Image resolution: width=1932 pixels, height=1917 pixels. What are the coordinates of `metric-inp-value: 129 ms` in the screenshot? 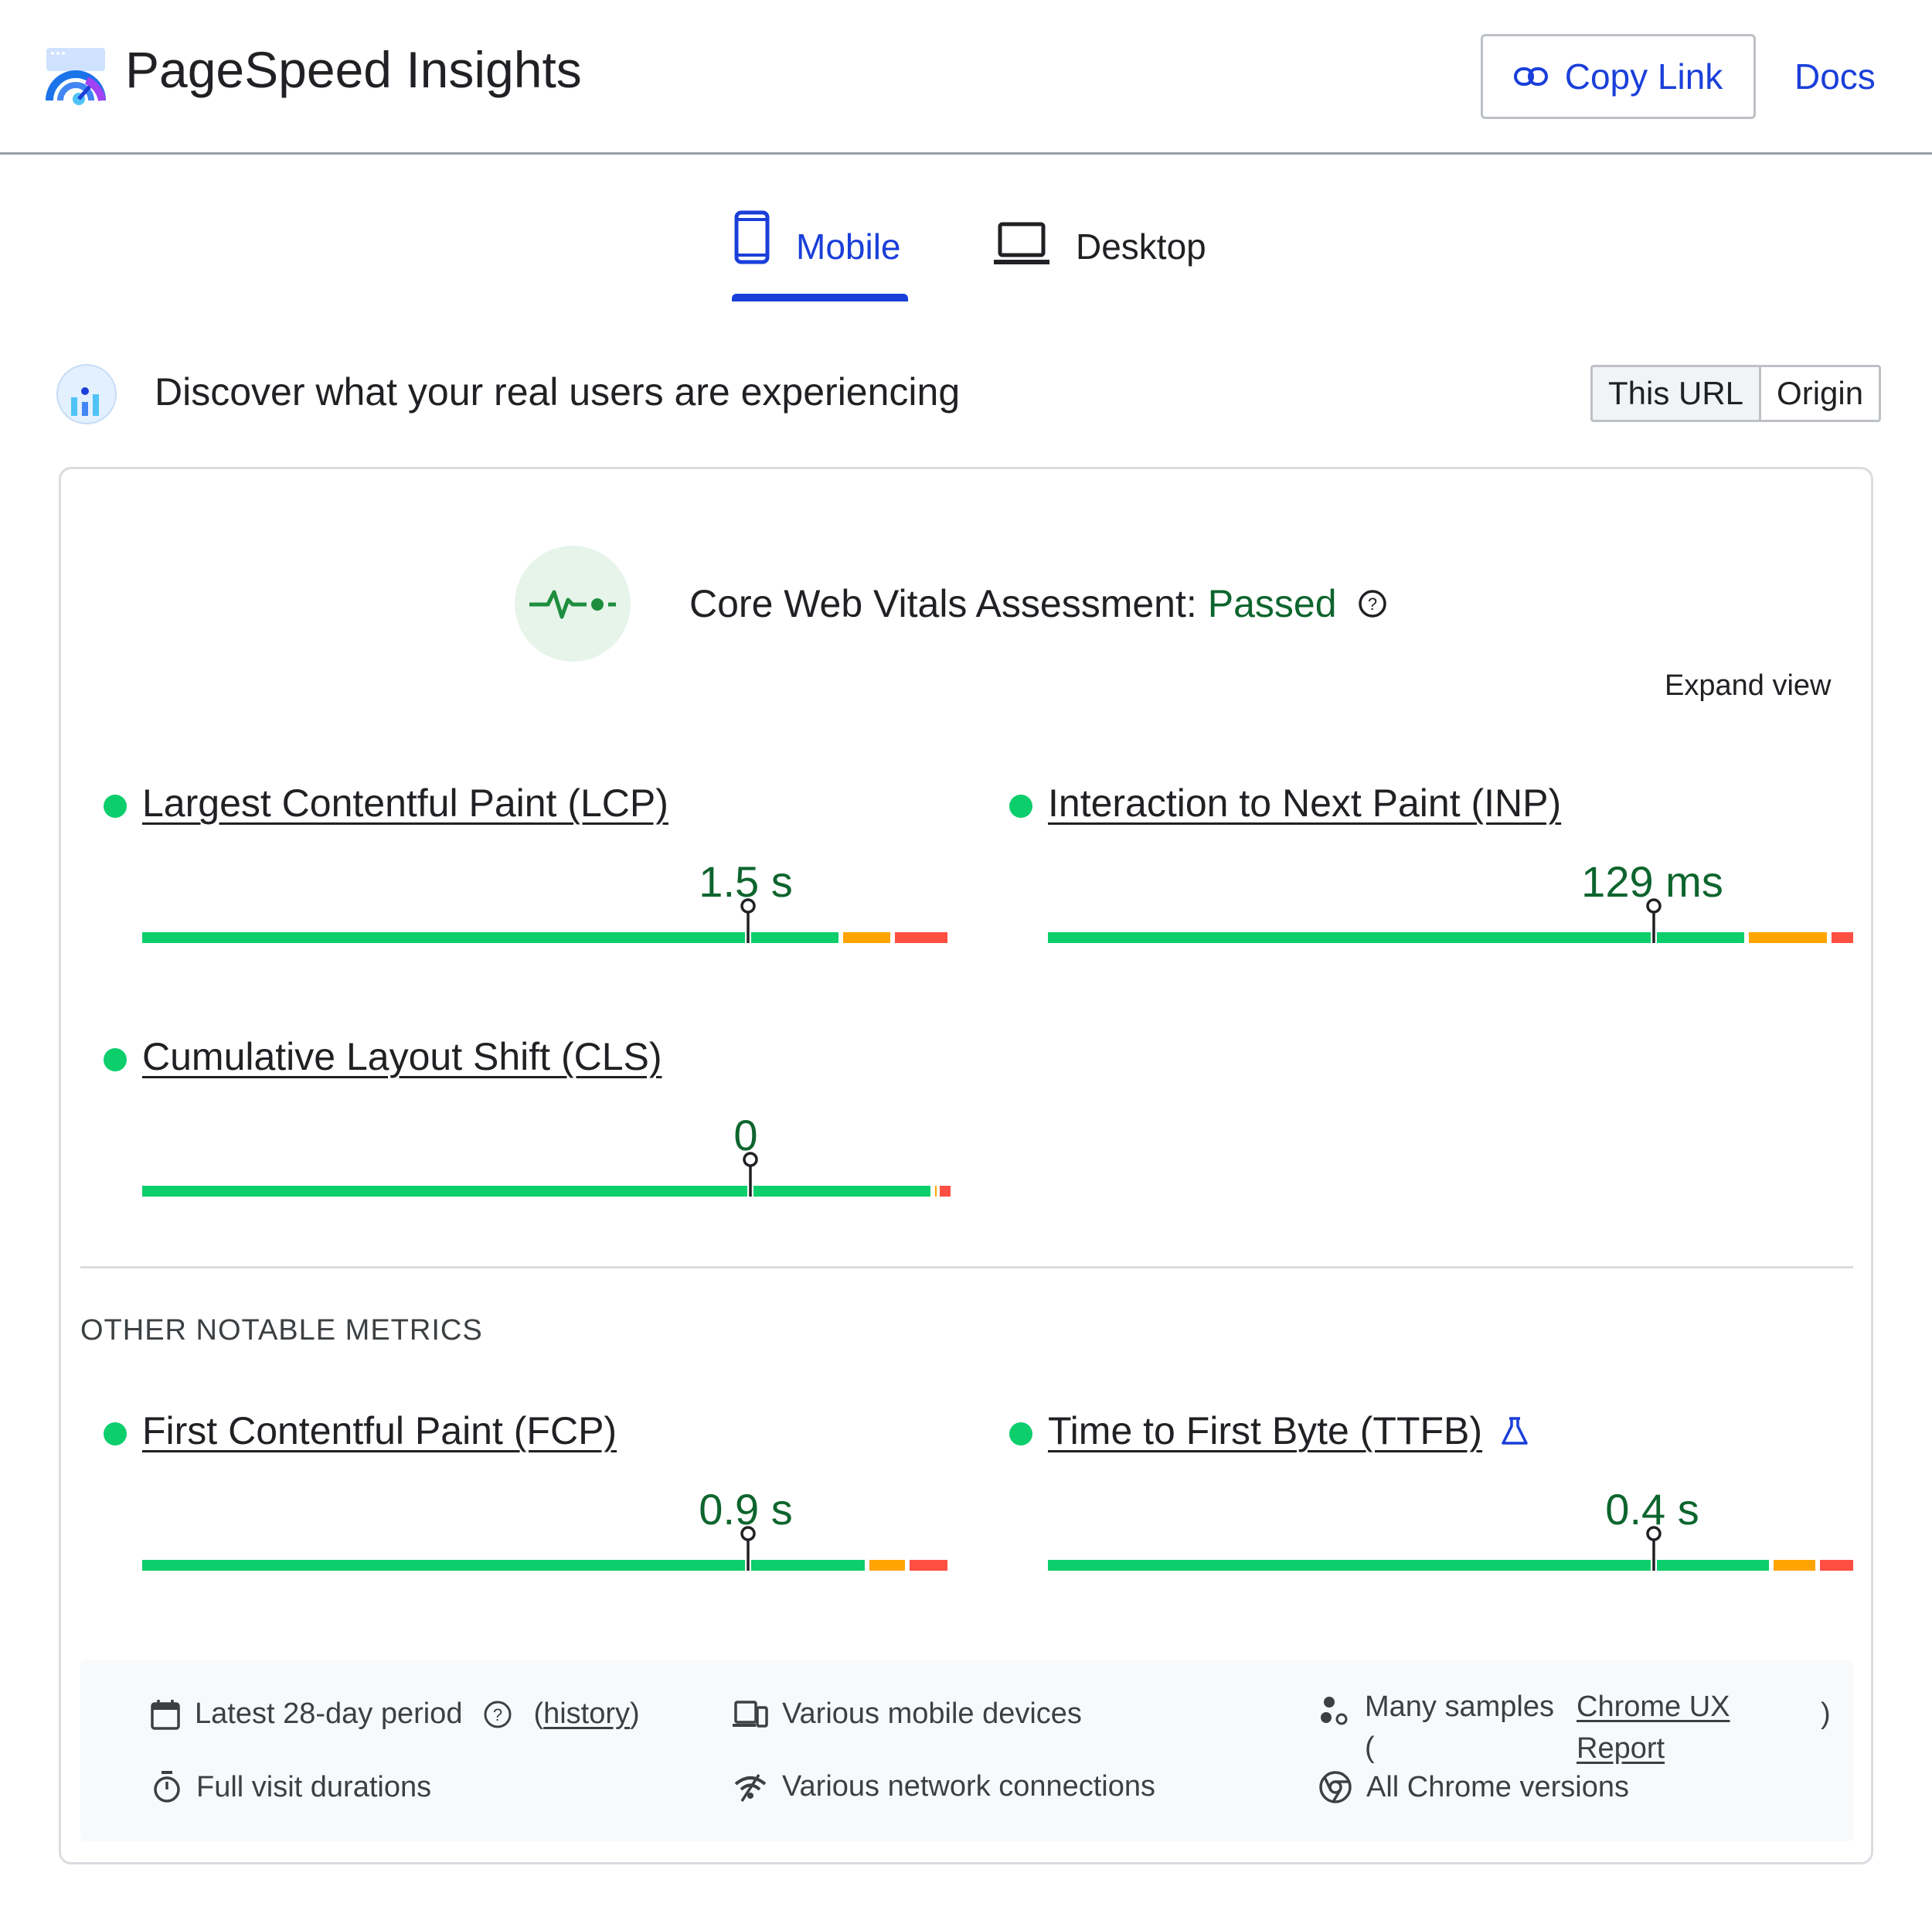 It's located at (1652, 881).